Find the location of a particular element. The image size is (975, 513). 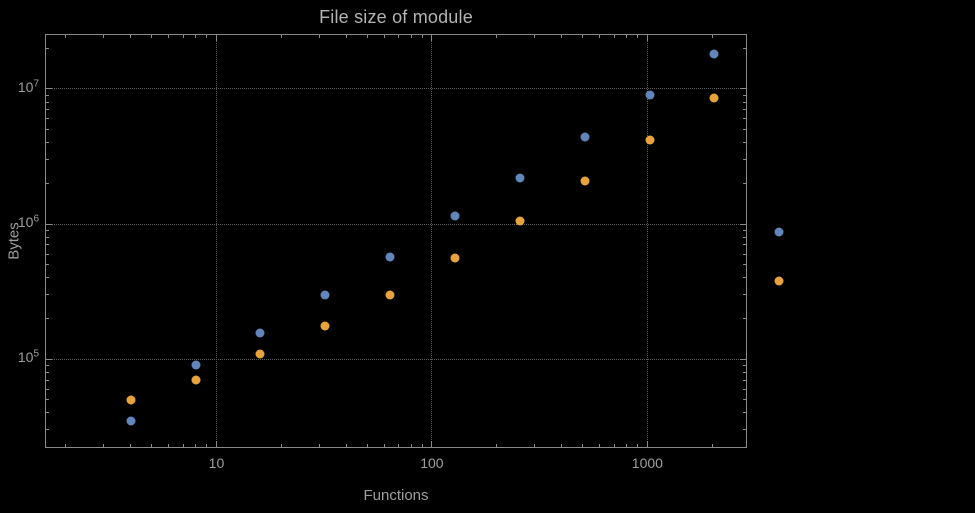

x-tick-label: 1000 is located at coordinates (647, 463).